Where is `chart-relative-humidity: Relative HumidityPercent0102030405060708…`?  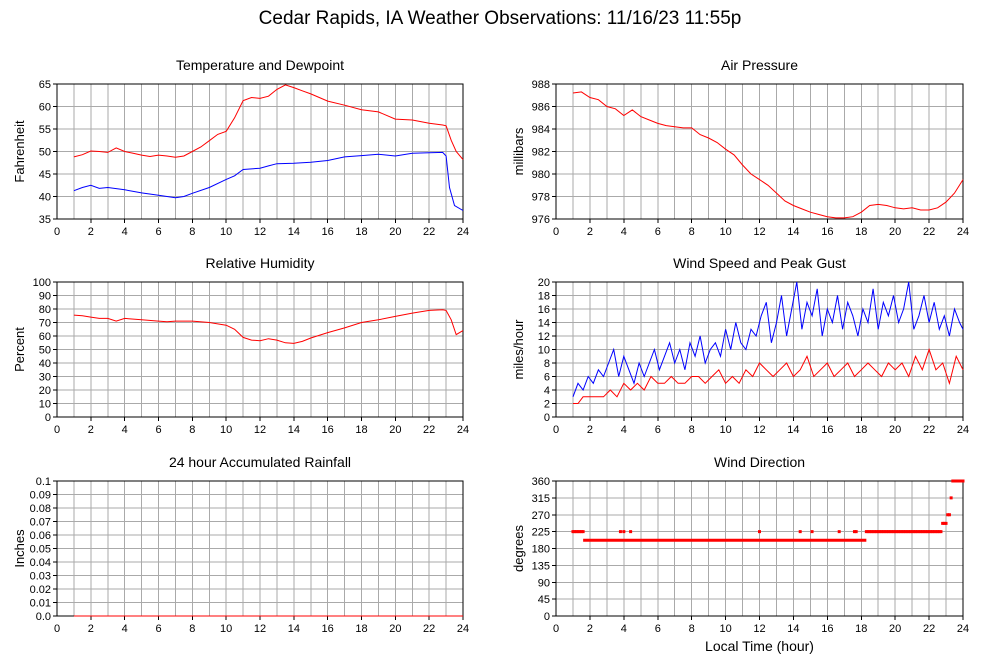 chart-relative-humidity: Relative HumidityPercent0102030405060708… is located at coordinates (240, 345).